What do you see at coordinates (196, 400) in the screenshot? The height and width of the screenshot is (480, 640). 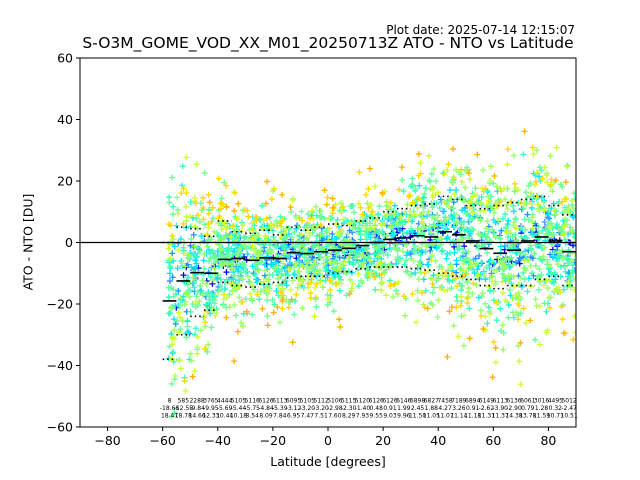 I see `bin-stat-label: 2288` at bounding box center [196, 400].